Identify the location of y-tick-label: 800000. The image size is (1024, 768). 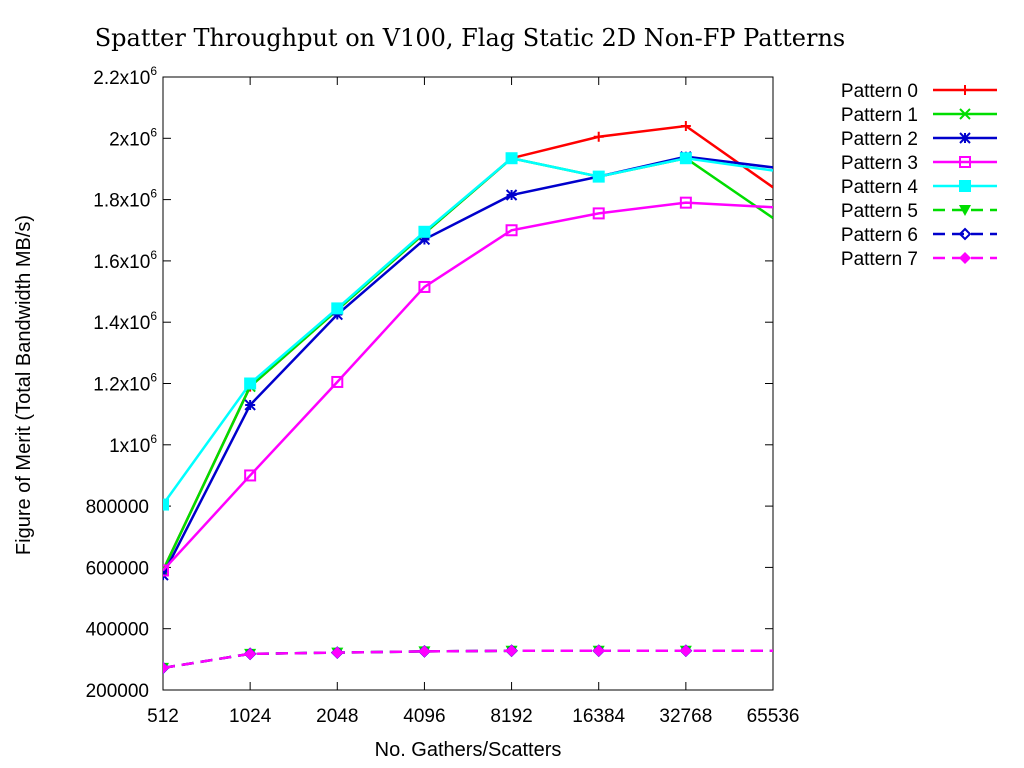
(117, 507).